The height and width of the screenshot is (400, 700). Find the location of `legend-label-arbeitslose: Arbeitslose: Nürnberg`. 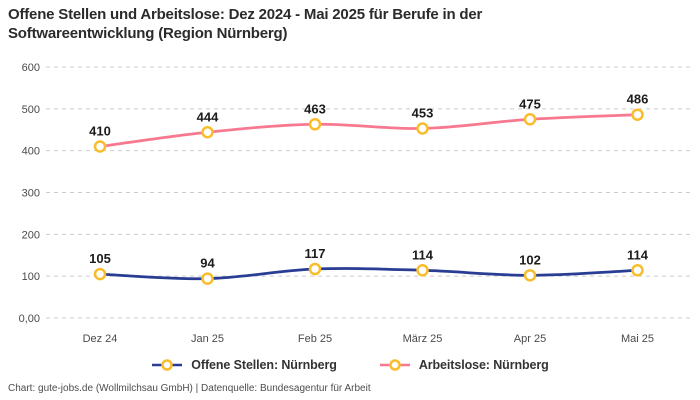

legend-label-arbeitslose: Arbeitslose: Nürnberg is located at coordinates (483, 365).